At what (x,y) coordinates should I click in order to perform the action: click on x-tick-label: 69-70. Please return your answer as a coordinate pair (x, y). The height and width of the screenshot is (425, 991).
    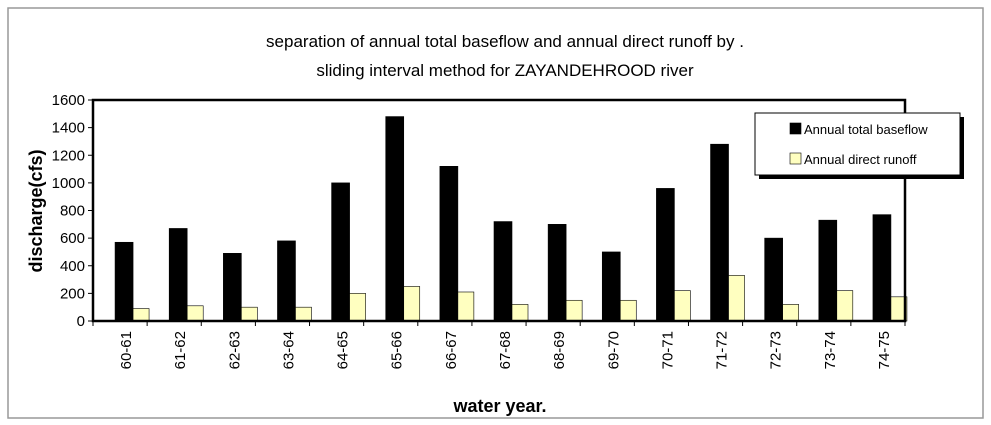
    Looking at the image, I should click on (613, 350).